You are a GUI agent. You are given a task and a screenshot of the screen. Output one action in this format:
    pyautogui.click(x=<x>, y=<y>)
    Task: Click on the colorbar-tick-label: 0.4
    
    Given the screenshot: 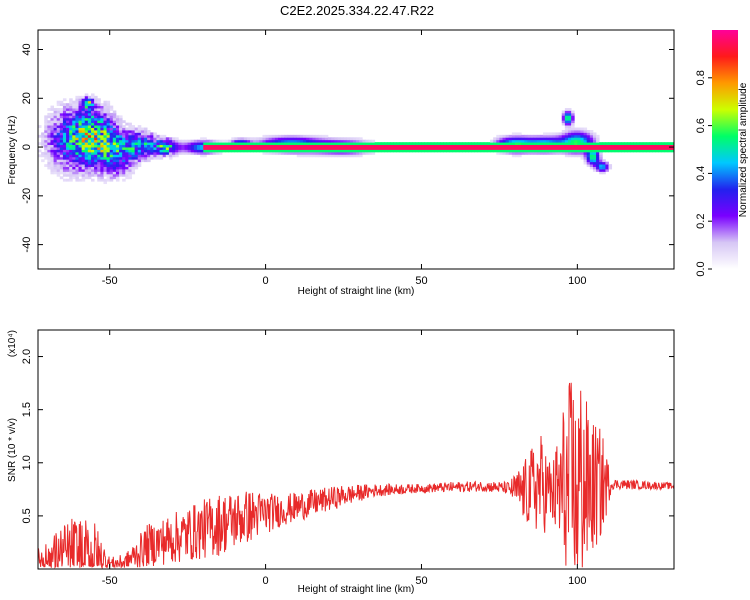 What is the action you would take?
    pyautogui.click(x=701, y=173)
    